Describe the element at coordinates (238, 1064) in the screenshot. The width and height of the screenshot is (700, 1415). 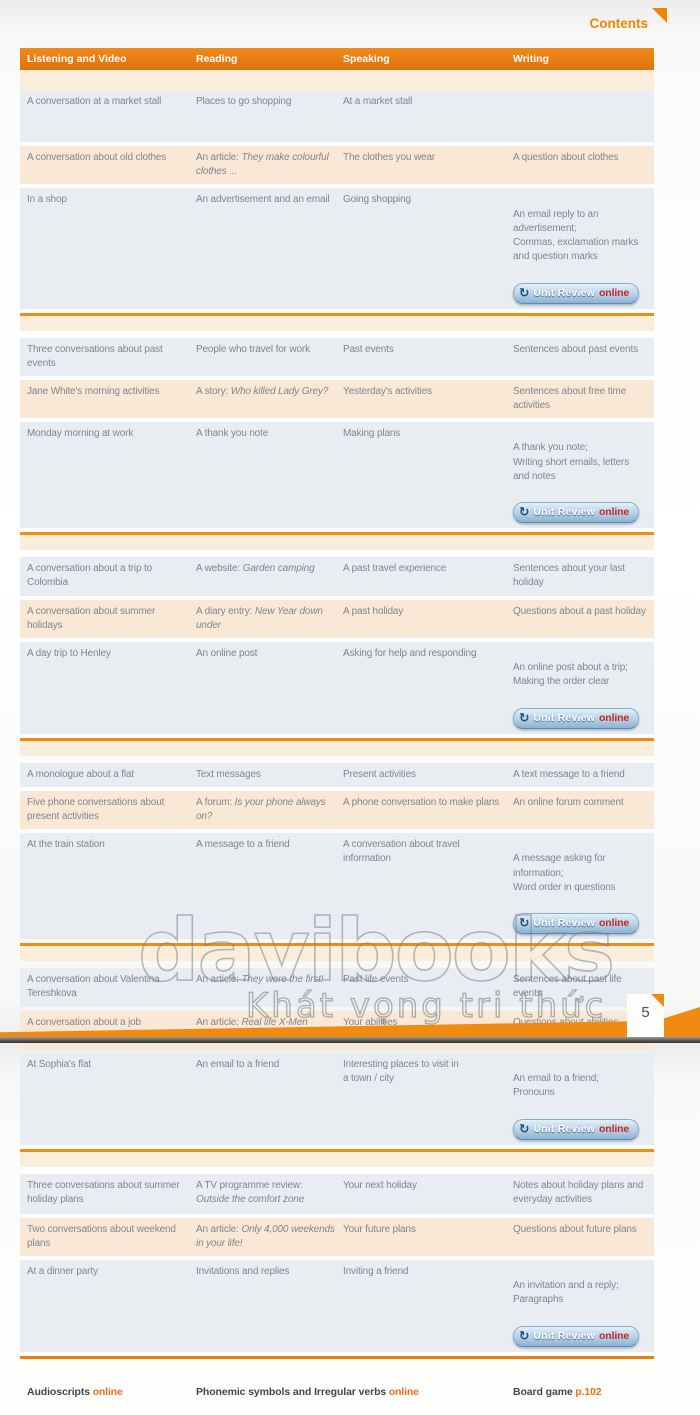
I see `reading-cell: An email to a friend` at that location.